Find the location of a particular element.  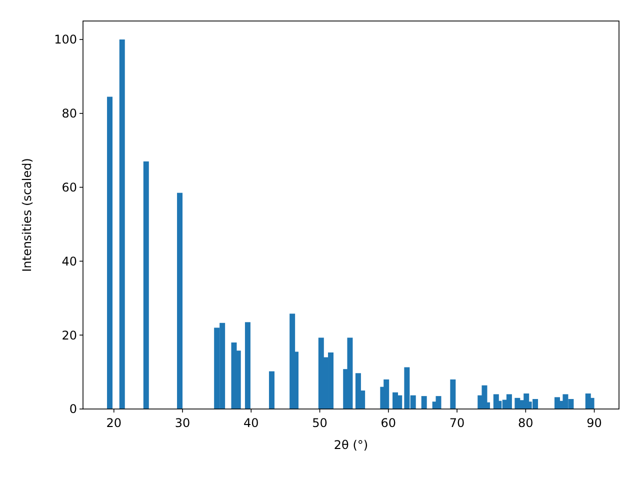

y-tick-label: 20 is located at coordinates (69, 335).